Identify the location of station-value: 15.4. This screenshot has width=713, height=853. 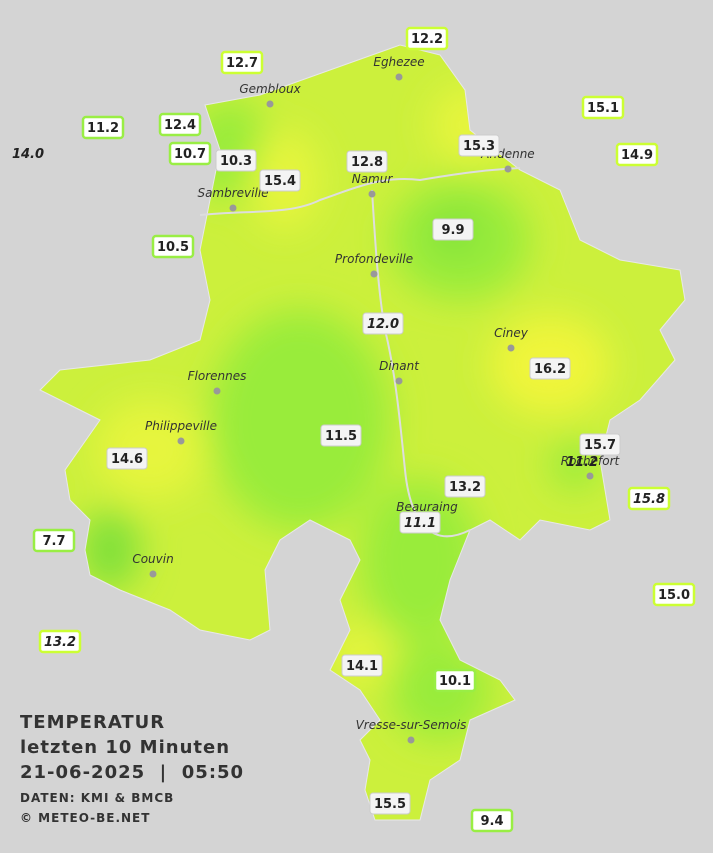
(280, 181).